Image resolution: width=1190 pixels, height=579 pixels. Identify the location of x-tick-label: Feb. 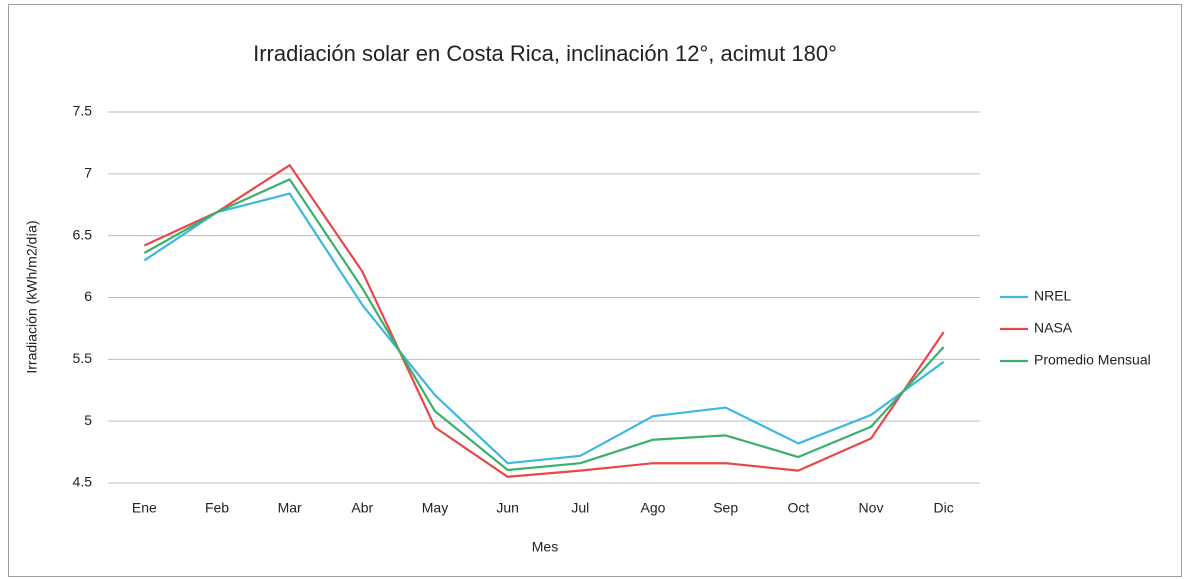
(217, 508).